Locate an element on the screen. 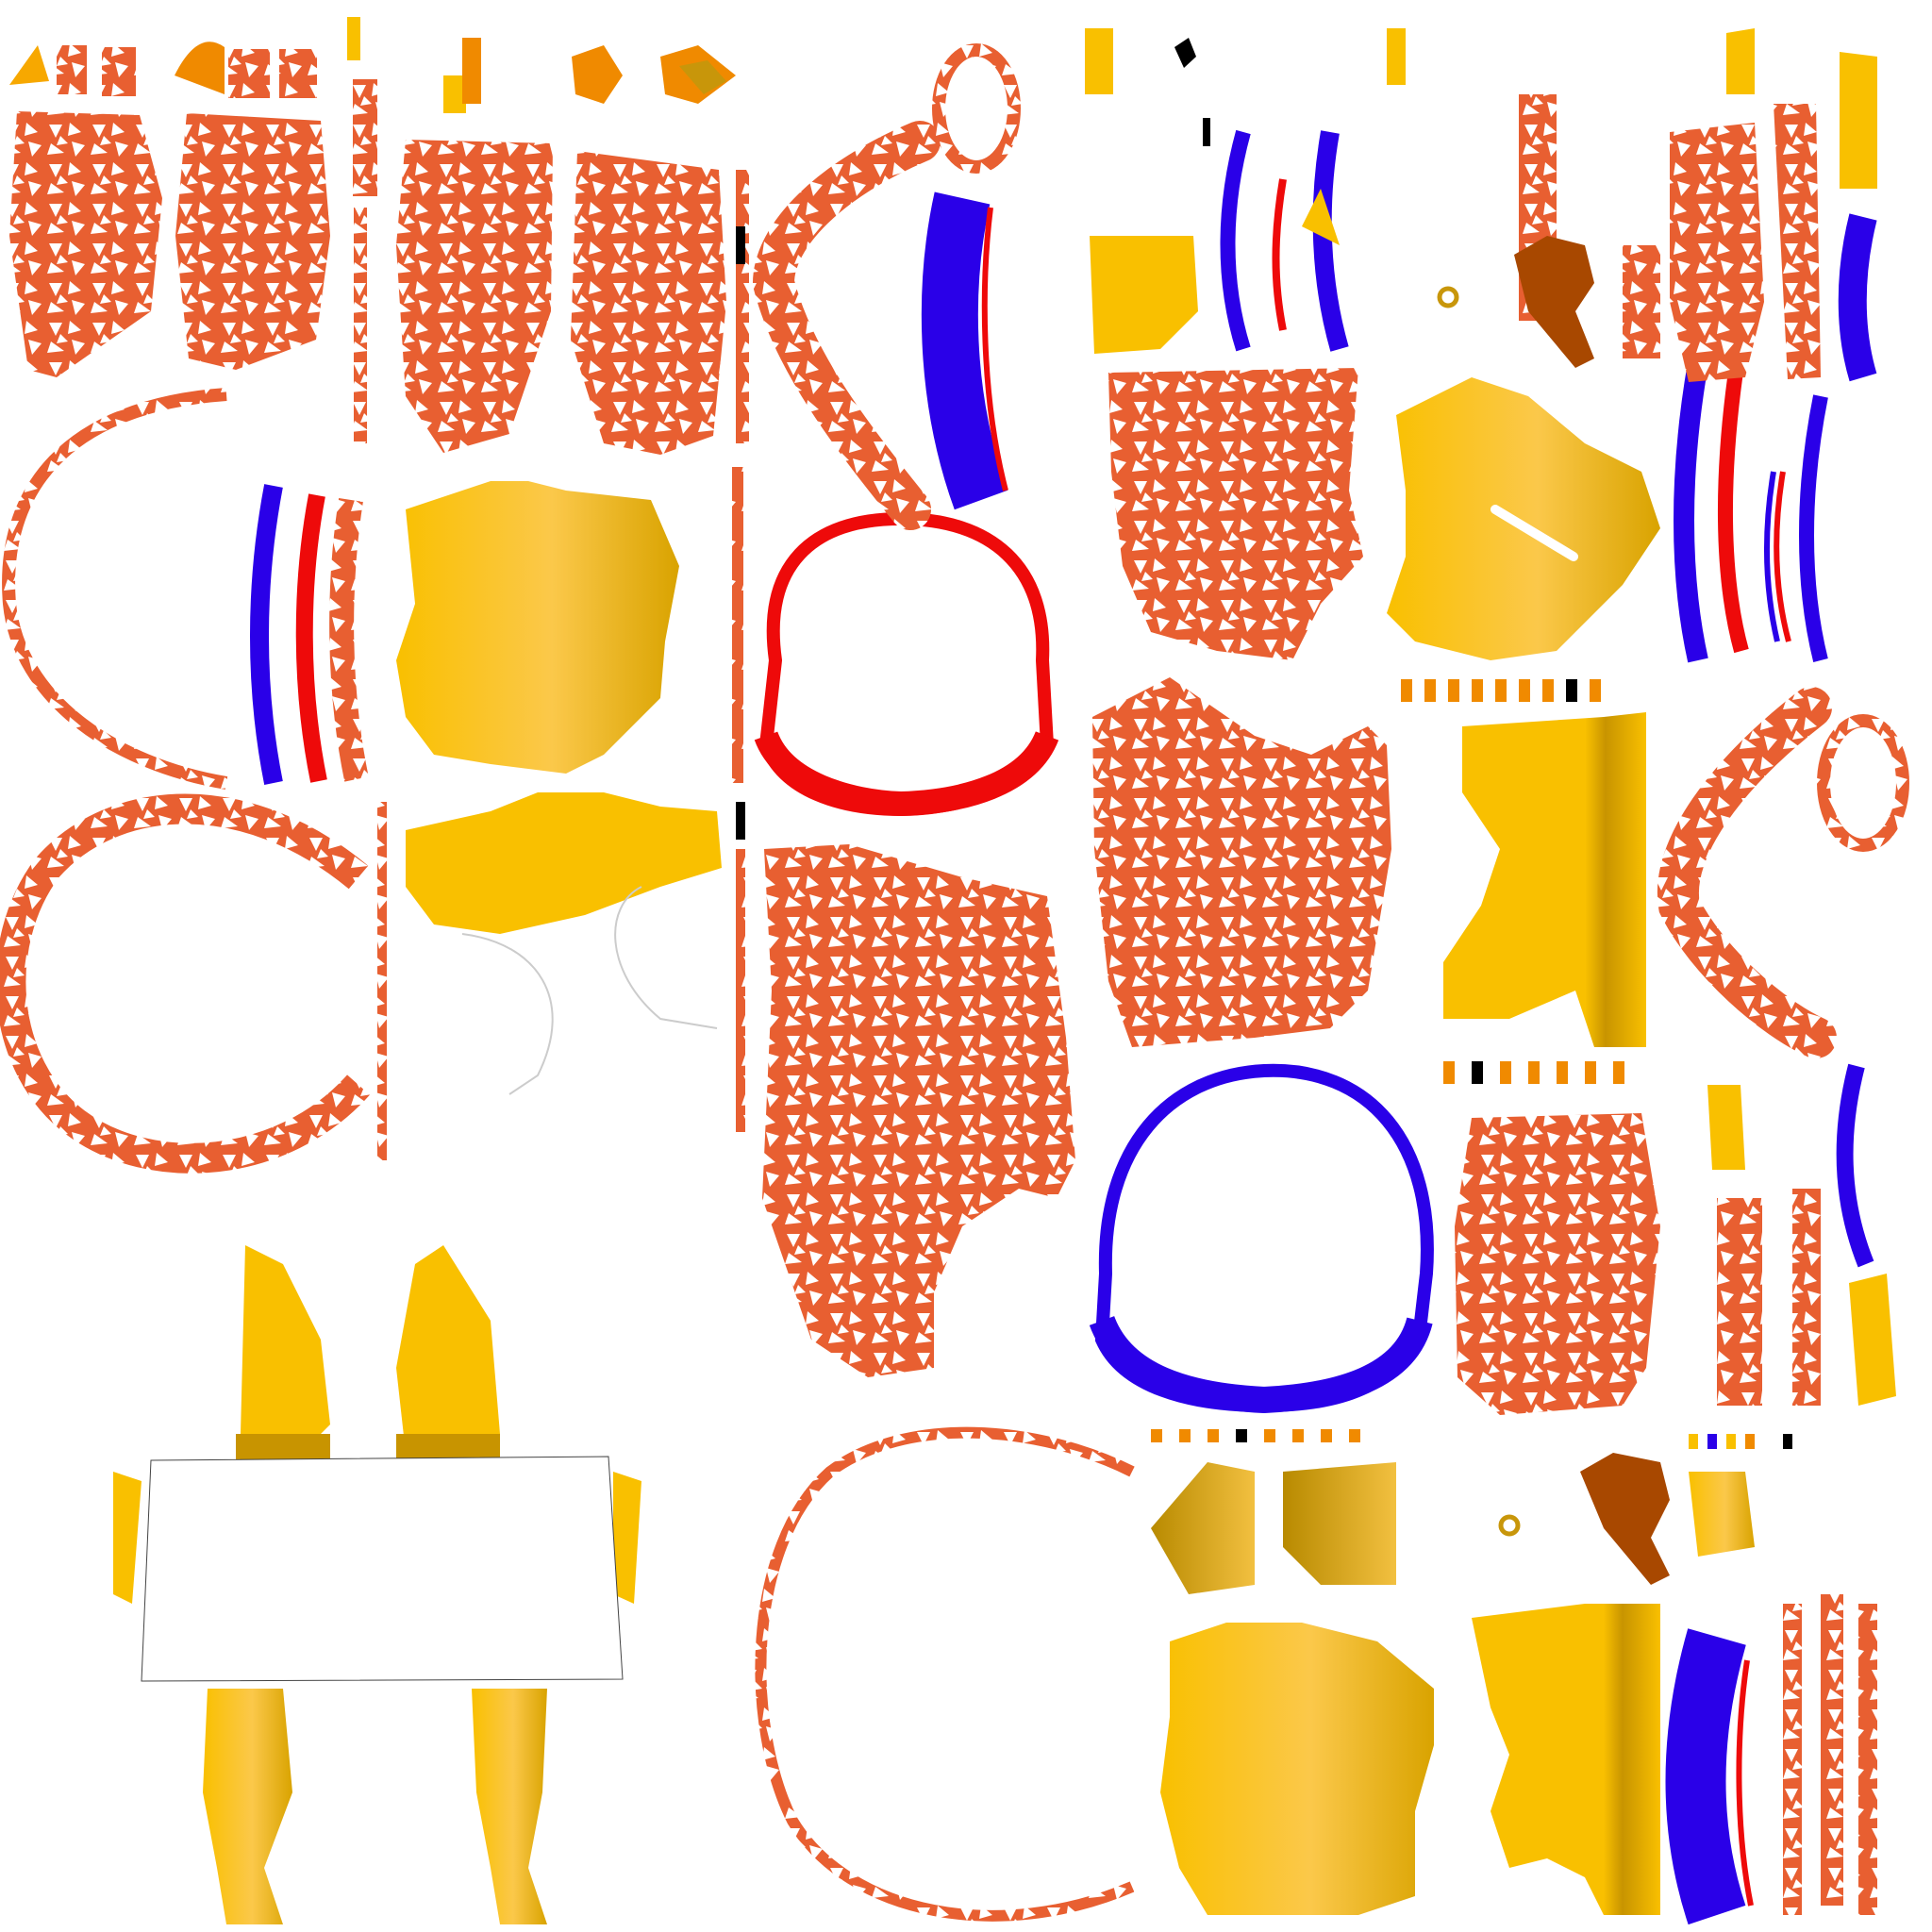 The height and width of the screenshot is (1932, 1932). blue-band-right-upper is located at coordinates (1856, 741).